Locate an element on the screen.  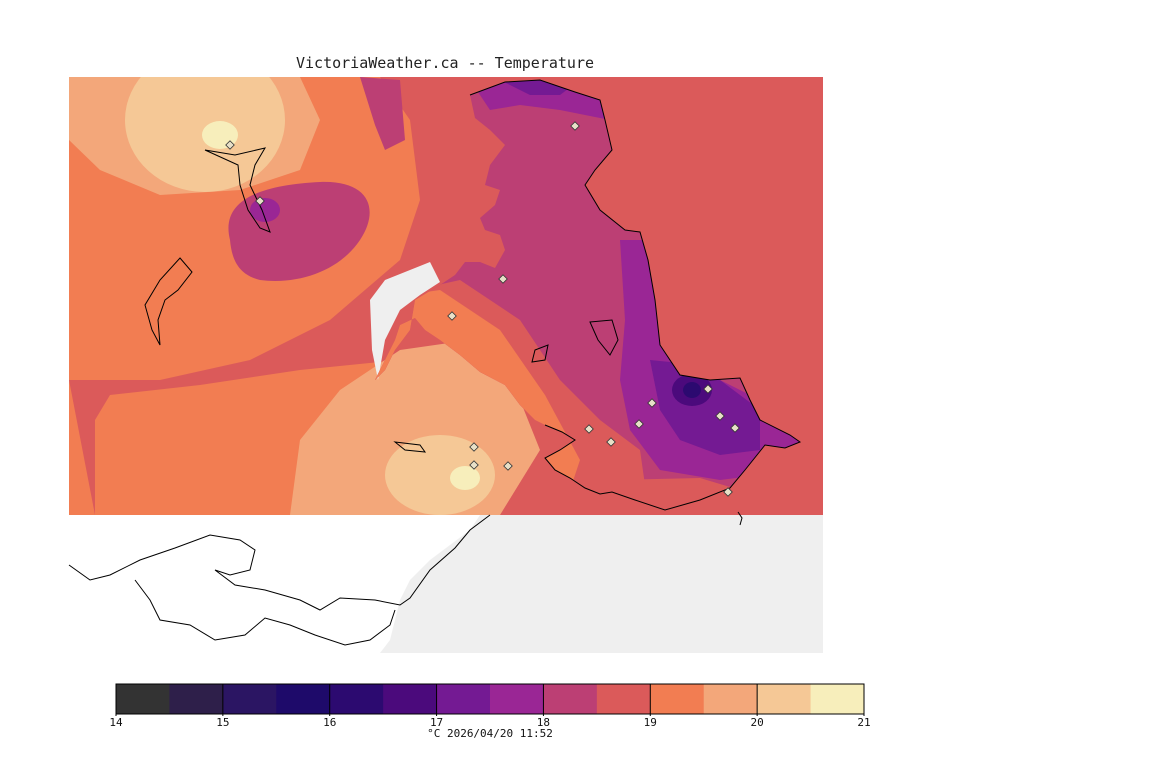
colorbar-tick-label: 17 is located at coordinates (436, 722).